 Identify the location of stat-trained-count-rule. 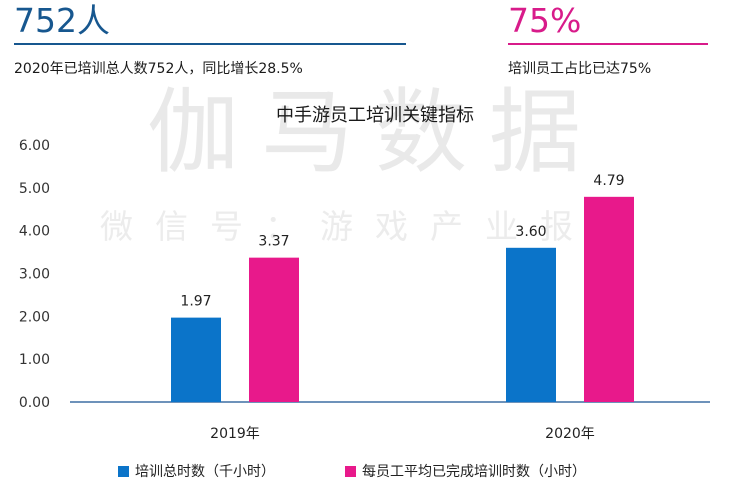
(210, 44).